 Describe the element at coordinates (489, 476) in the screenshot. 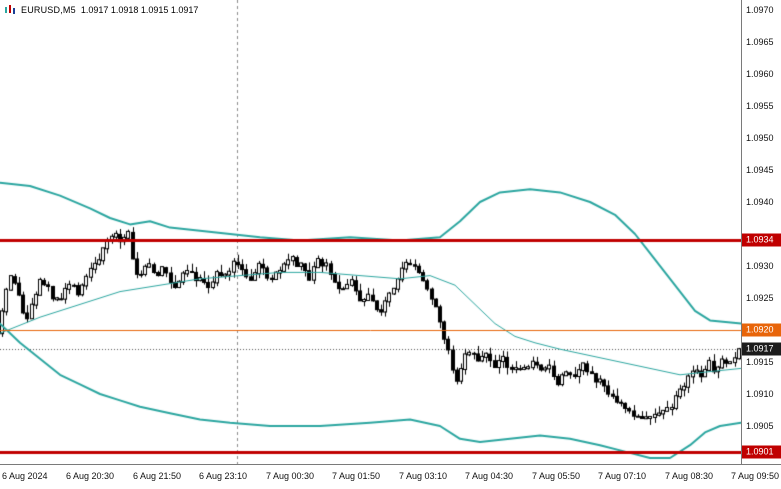

I see `time-axis-label: 7 Aug 04:30` at that location.